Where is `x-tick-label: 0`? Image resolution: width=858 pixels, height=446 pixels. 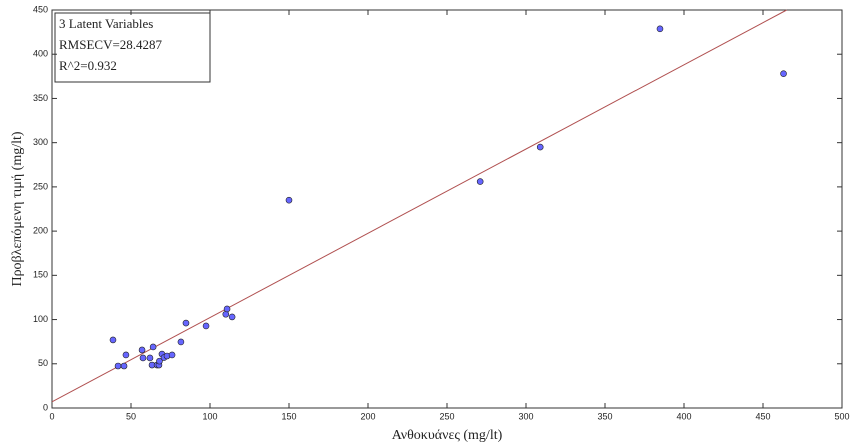
x-tick-label: 0 is located at coordinates (51, 416).